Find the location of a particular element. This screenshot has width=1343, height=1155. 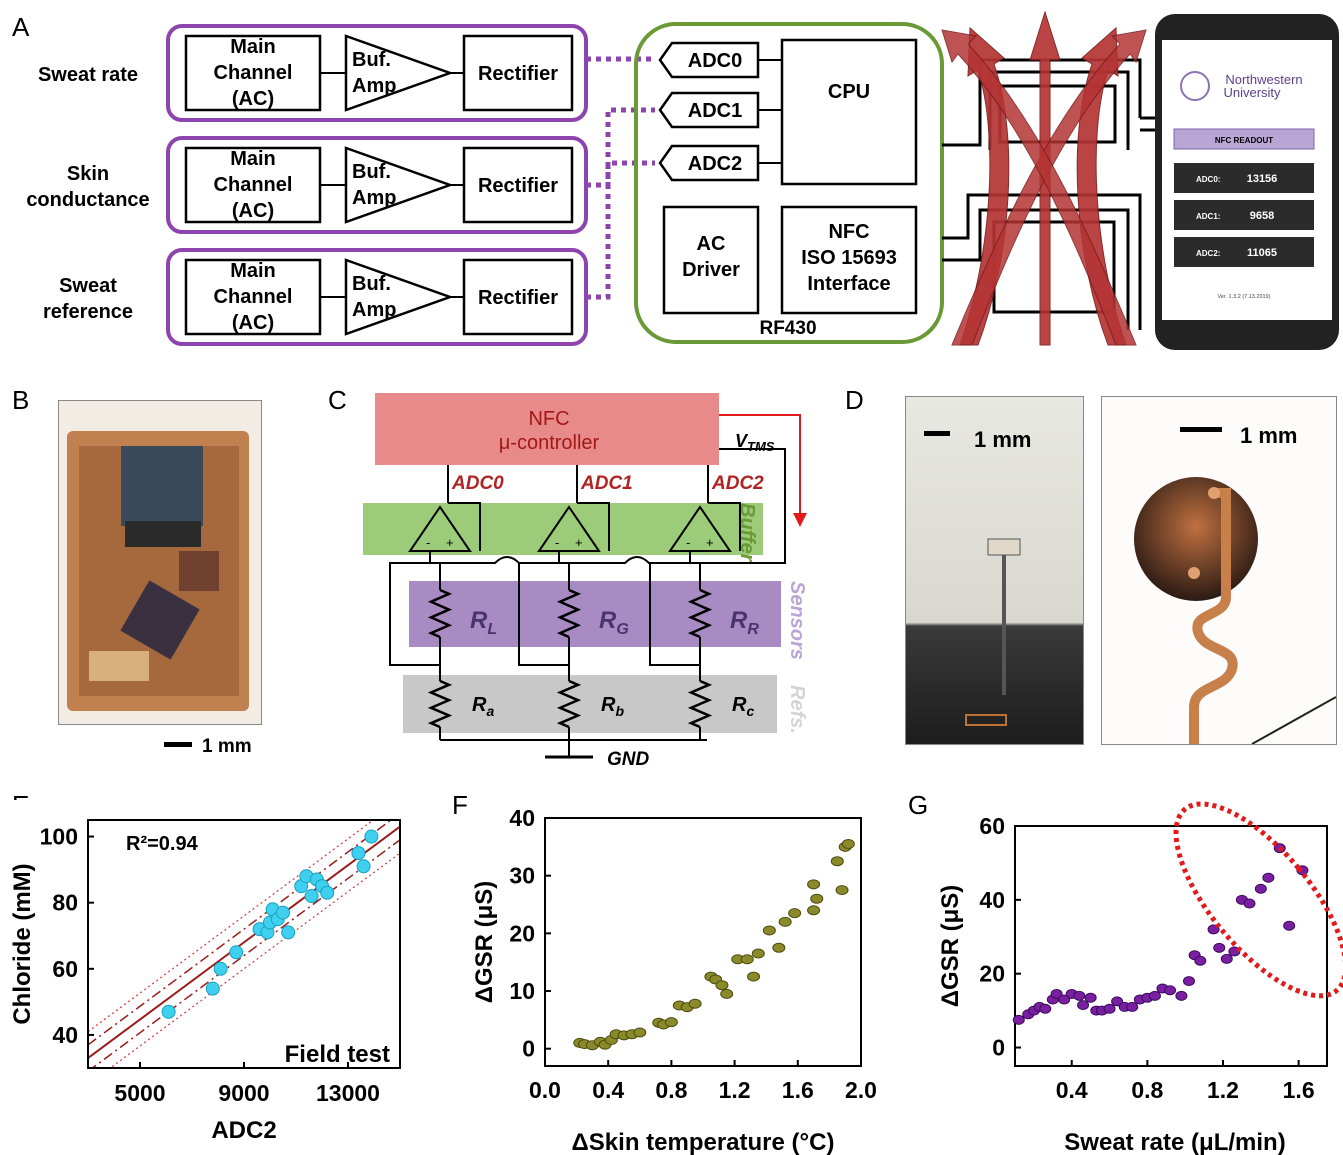

panel-d-right-scale-label: 1 mm is located at coordinates (1269, 435).